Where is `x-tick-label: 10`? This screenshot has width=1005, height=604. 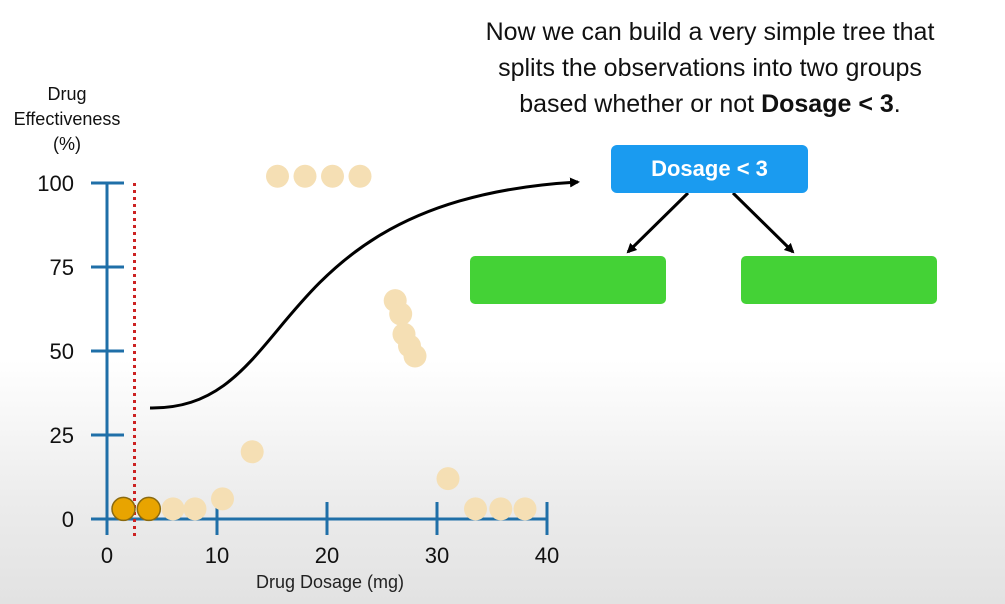
x-tick-label: 10 is located at coordinates (217, 555).